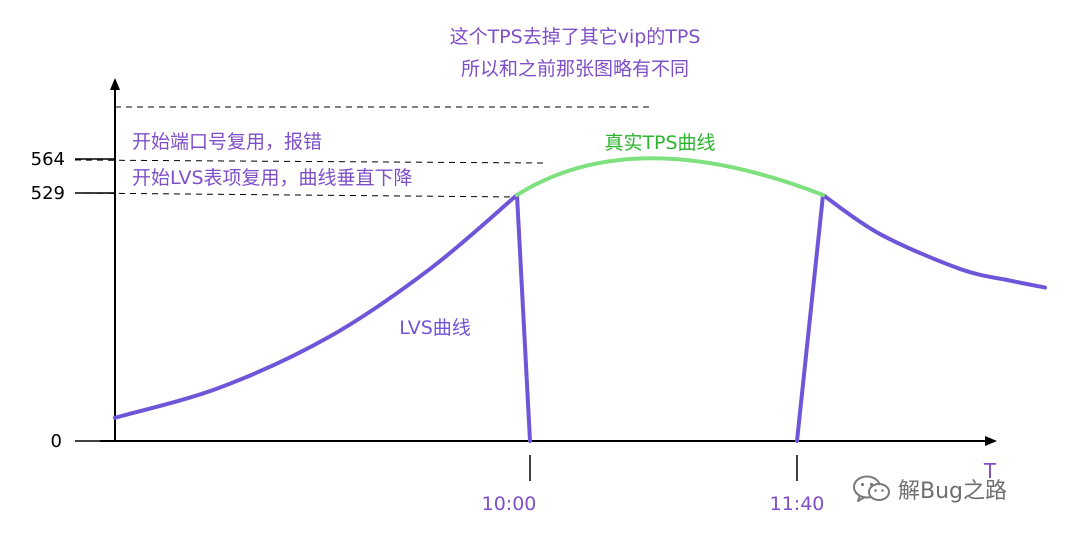  Describe the element at coordinates (575, 37) in the screenshot. I see `chart-title: 这个TPS去掉了其它vip的TPS` at that location.